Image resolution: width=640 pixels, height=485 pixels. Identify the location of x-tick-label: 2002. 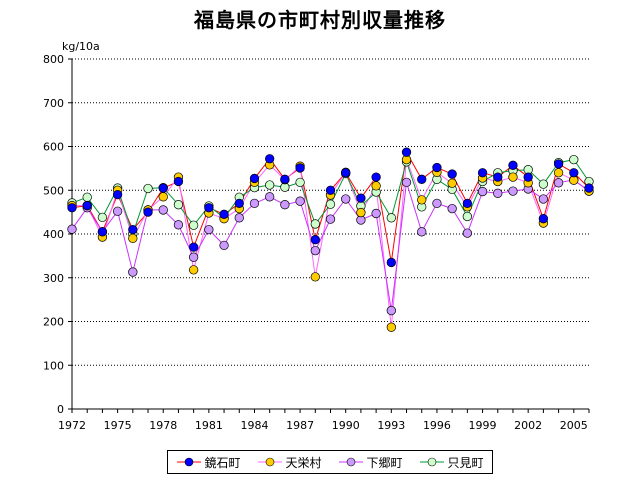
(528, 425).